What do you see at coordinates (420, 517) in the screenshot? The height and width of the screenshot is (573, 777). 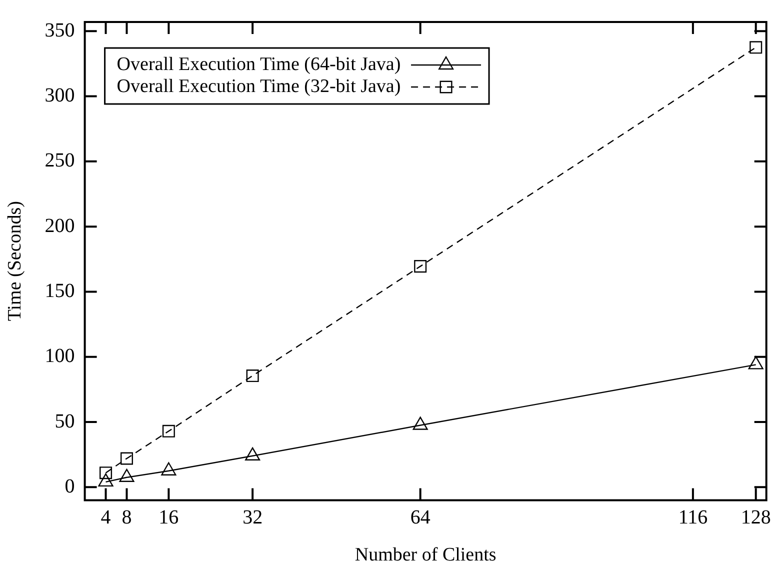 I see `x-tick-label: 64` at bounding box center [420, 517].